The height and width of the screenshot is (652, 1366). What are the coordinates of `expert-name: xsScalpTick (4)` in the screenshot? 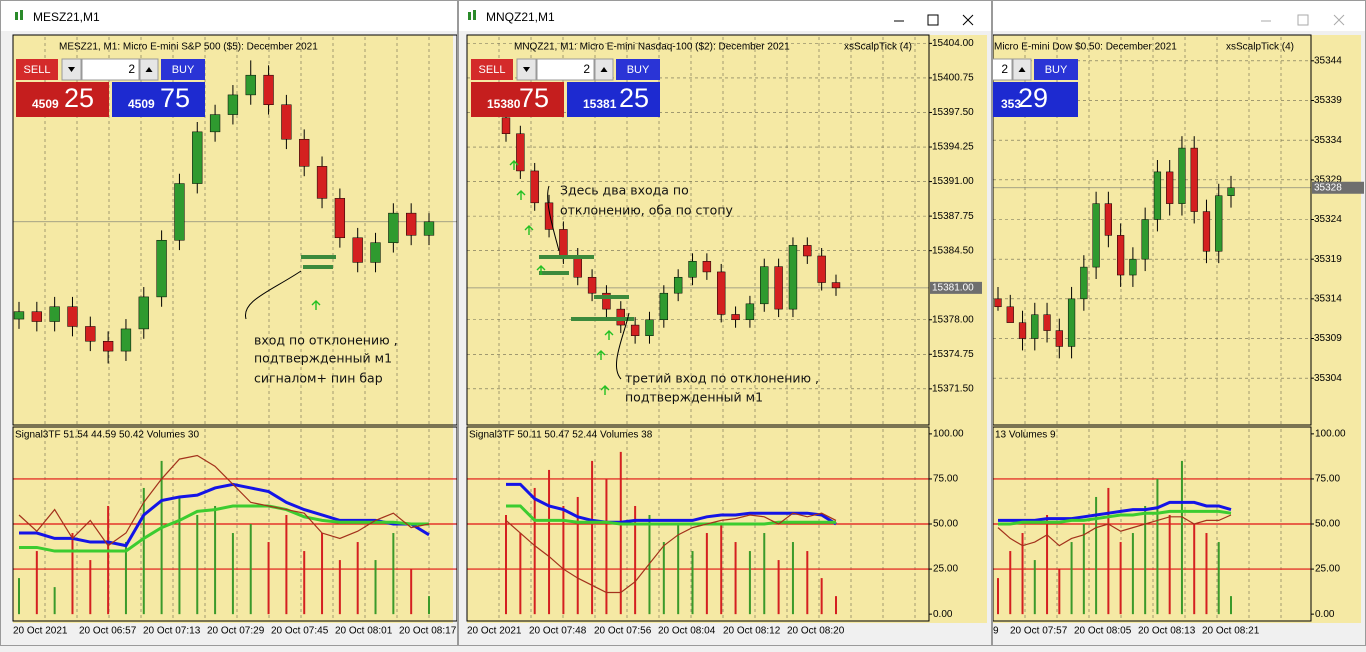 It's located at (1260, 47).